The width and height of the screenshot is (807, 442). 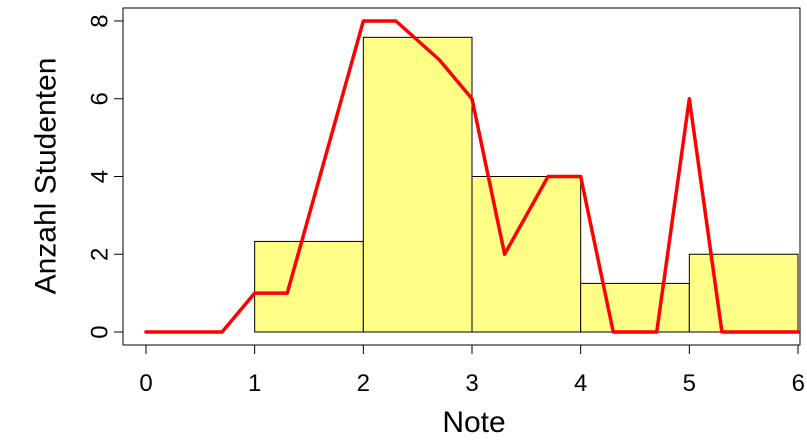 What do you see at coordinates (46, 176) in the screenshot?
I see `y-axis-title: Anzahl Studenten` at bounding box center [46, 176].